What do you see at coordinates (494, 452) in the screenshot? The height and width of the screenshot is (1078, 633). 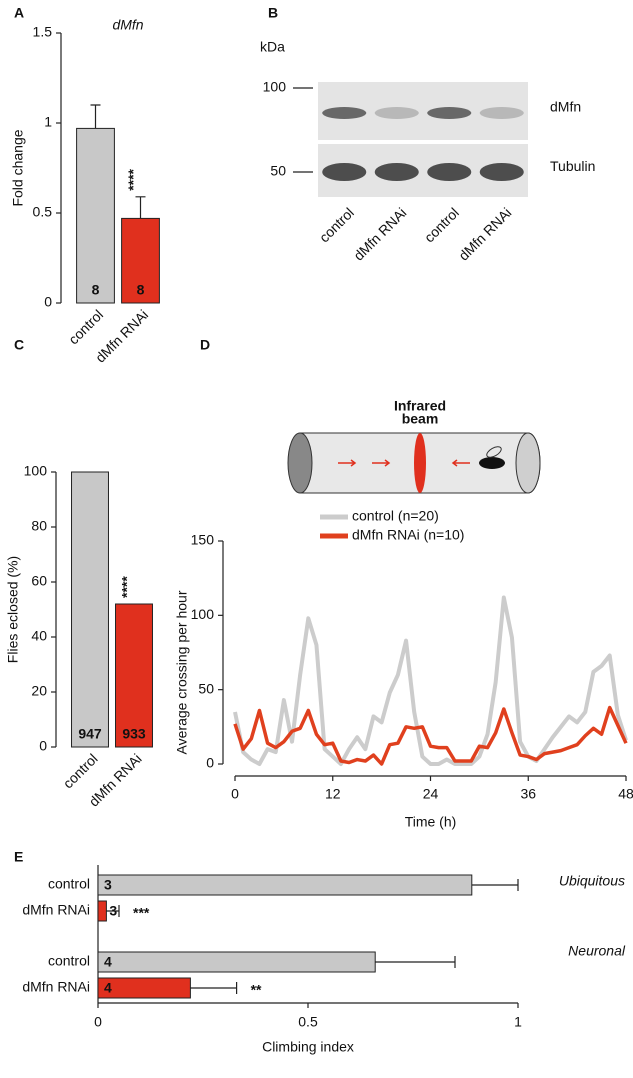 I see `fly-wing` at bounding box center [494, 452].